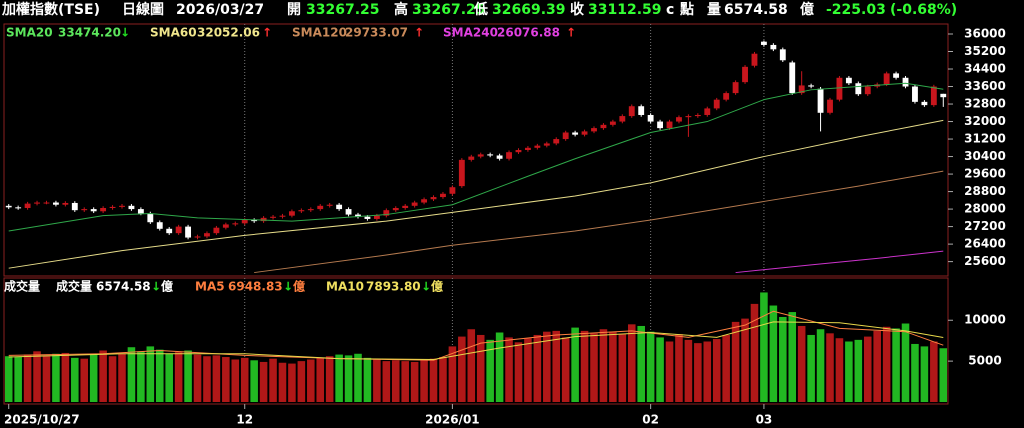 Image resolution: width=1024 pixels, height=428 pixels. Describe the element at coordinates (923, 10) in the screenshot. I see `change-pct: (-0.68%)` at that location.